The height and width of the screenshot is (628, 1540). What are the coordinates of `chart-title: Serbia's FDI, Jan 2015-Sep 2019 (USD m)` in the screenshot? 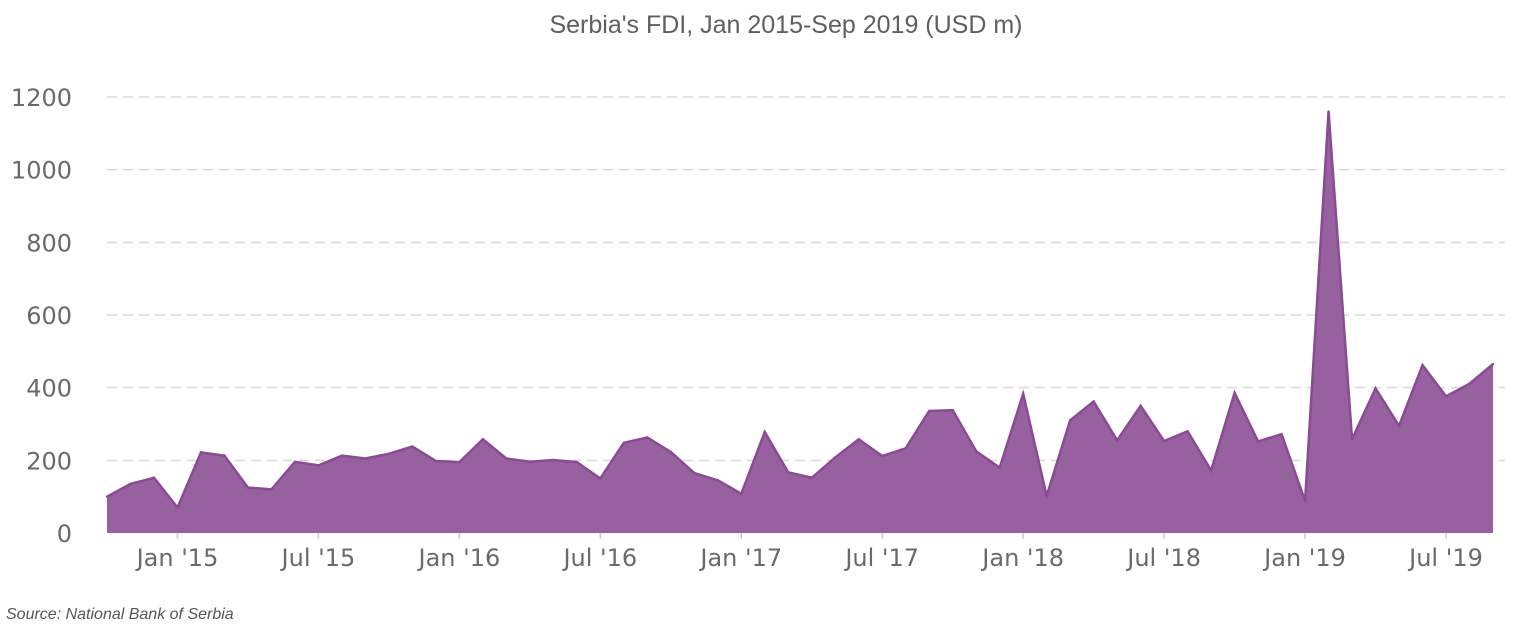 It's located at (785, 25).